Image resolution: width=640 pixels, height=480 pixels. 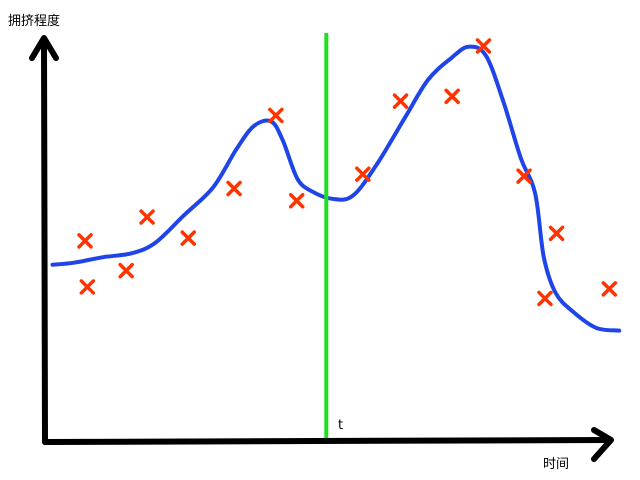 I want to click on x-axis-label: 时间, so click(x=556, y=464).